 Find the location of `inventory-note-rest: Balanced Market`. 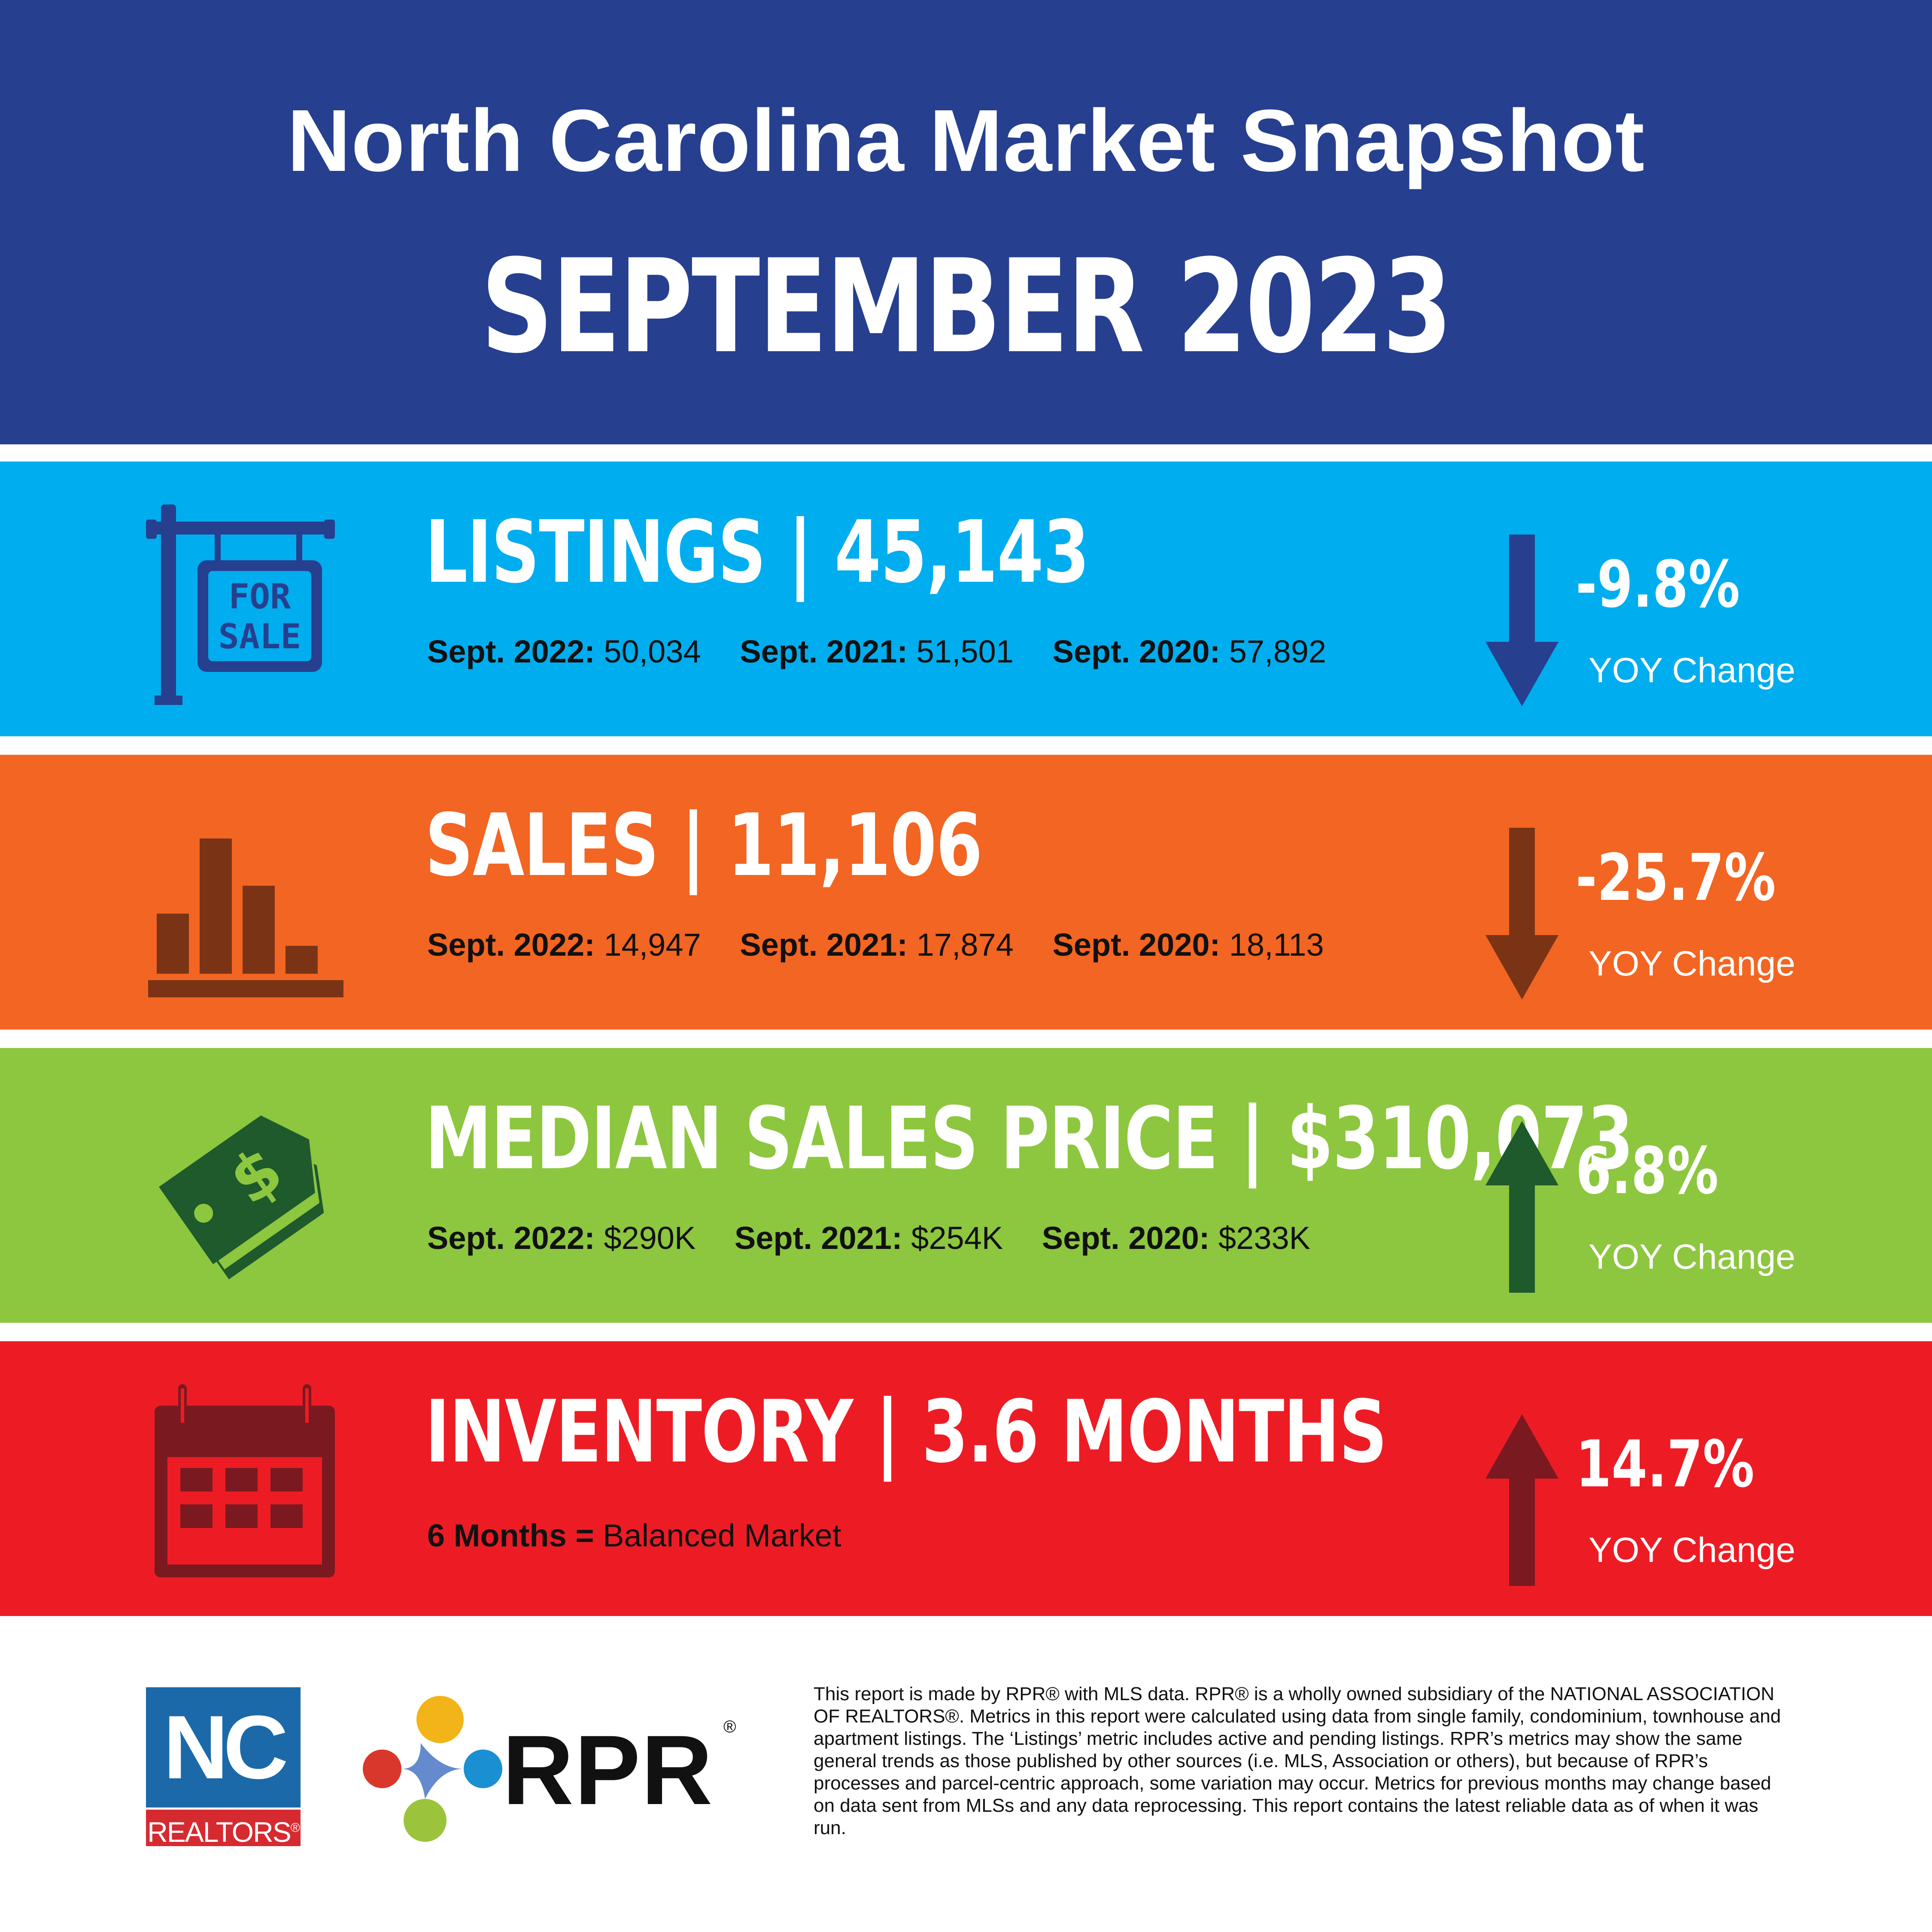

inventory-note-rest: Balanced Market is located at coordinates (722, 1535).